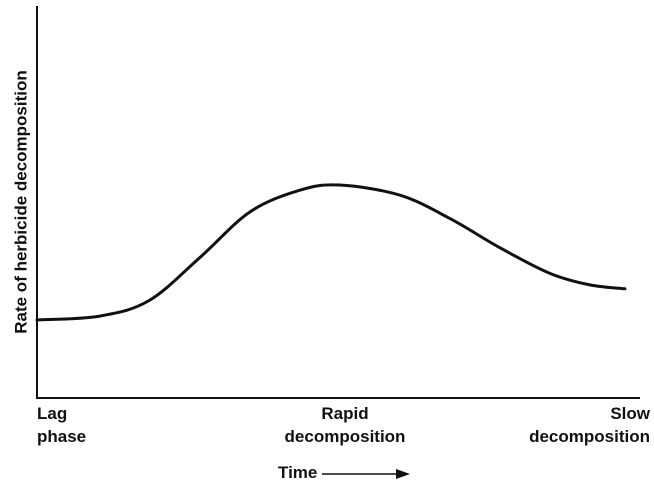 The width and height of the screenshot is (654, 491). What do you see at coordinates (61, 436) in the screenshot?
I see `x-category-label: phase` at bounding box center [61, 436].